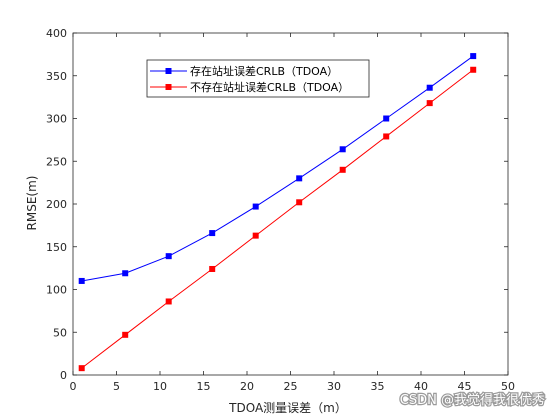 The width and height of the screenshot is (560, 420). I want to click on x-tick-label: 50, so click(508, 386).